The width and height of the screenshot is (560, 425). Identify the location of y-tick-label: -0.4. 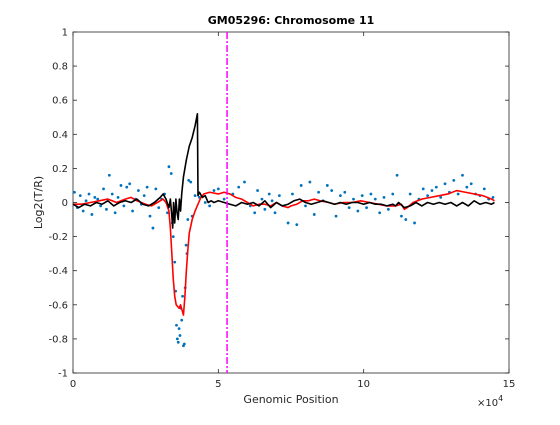
(58, 271).